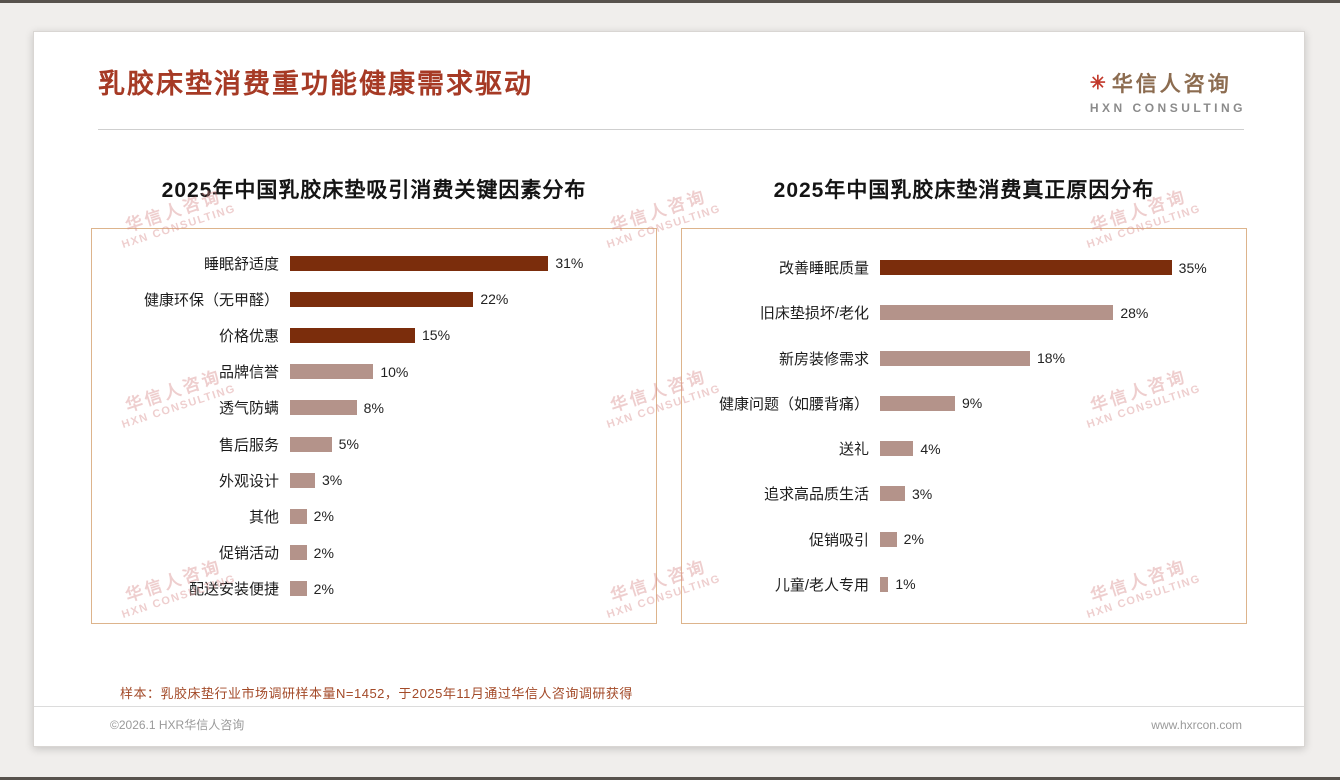 The height and width of the screenshot is (780, 1340). I want to click on bar-value: 10%, so click(394, 371).